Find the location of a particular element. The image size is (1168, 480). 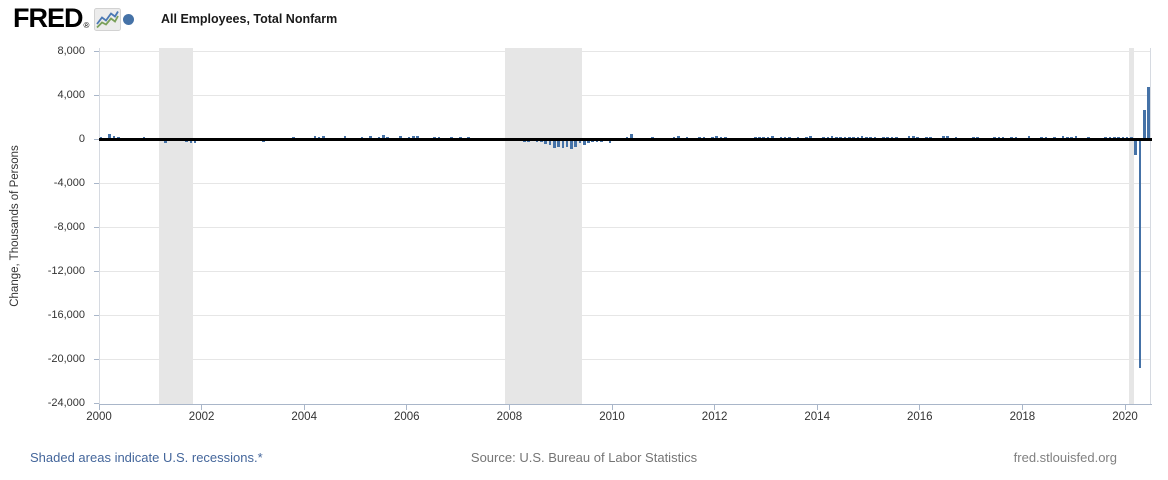

y-tick-label: -16,000 is located at coordinates (66, 314).